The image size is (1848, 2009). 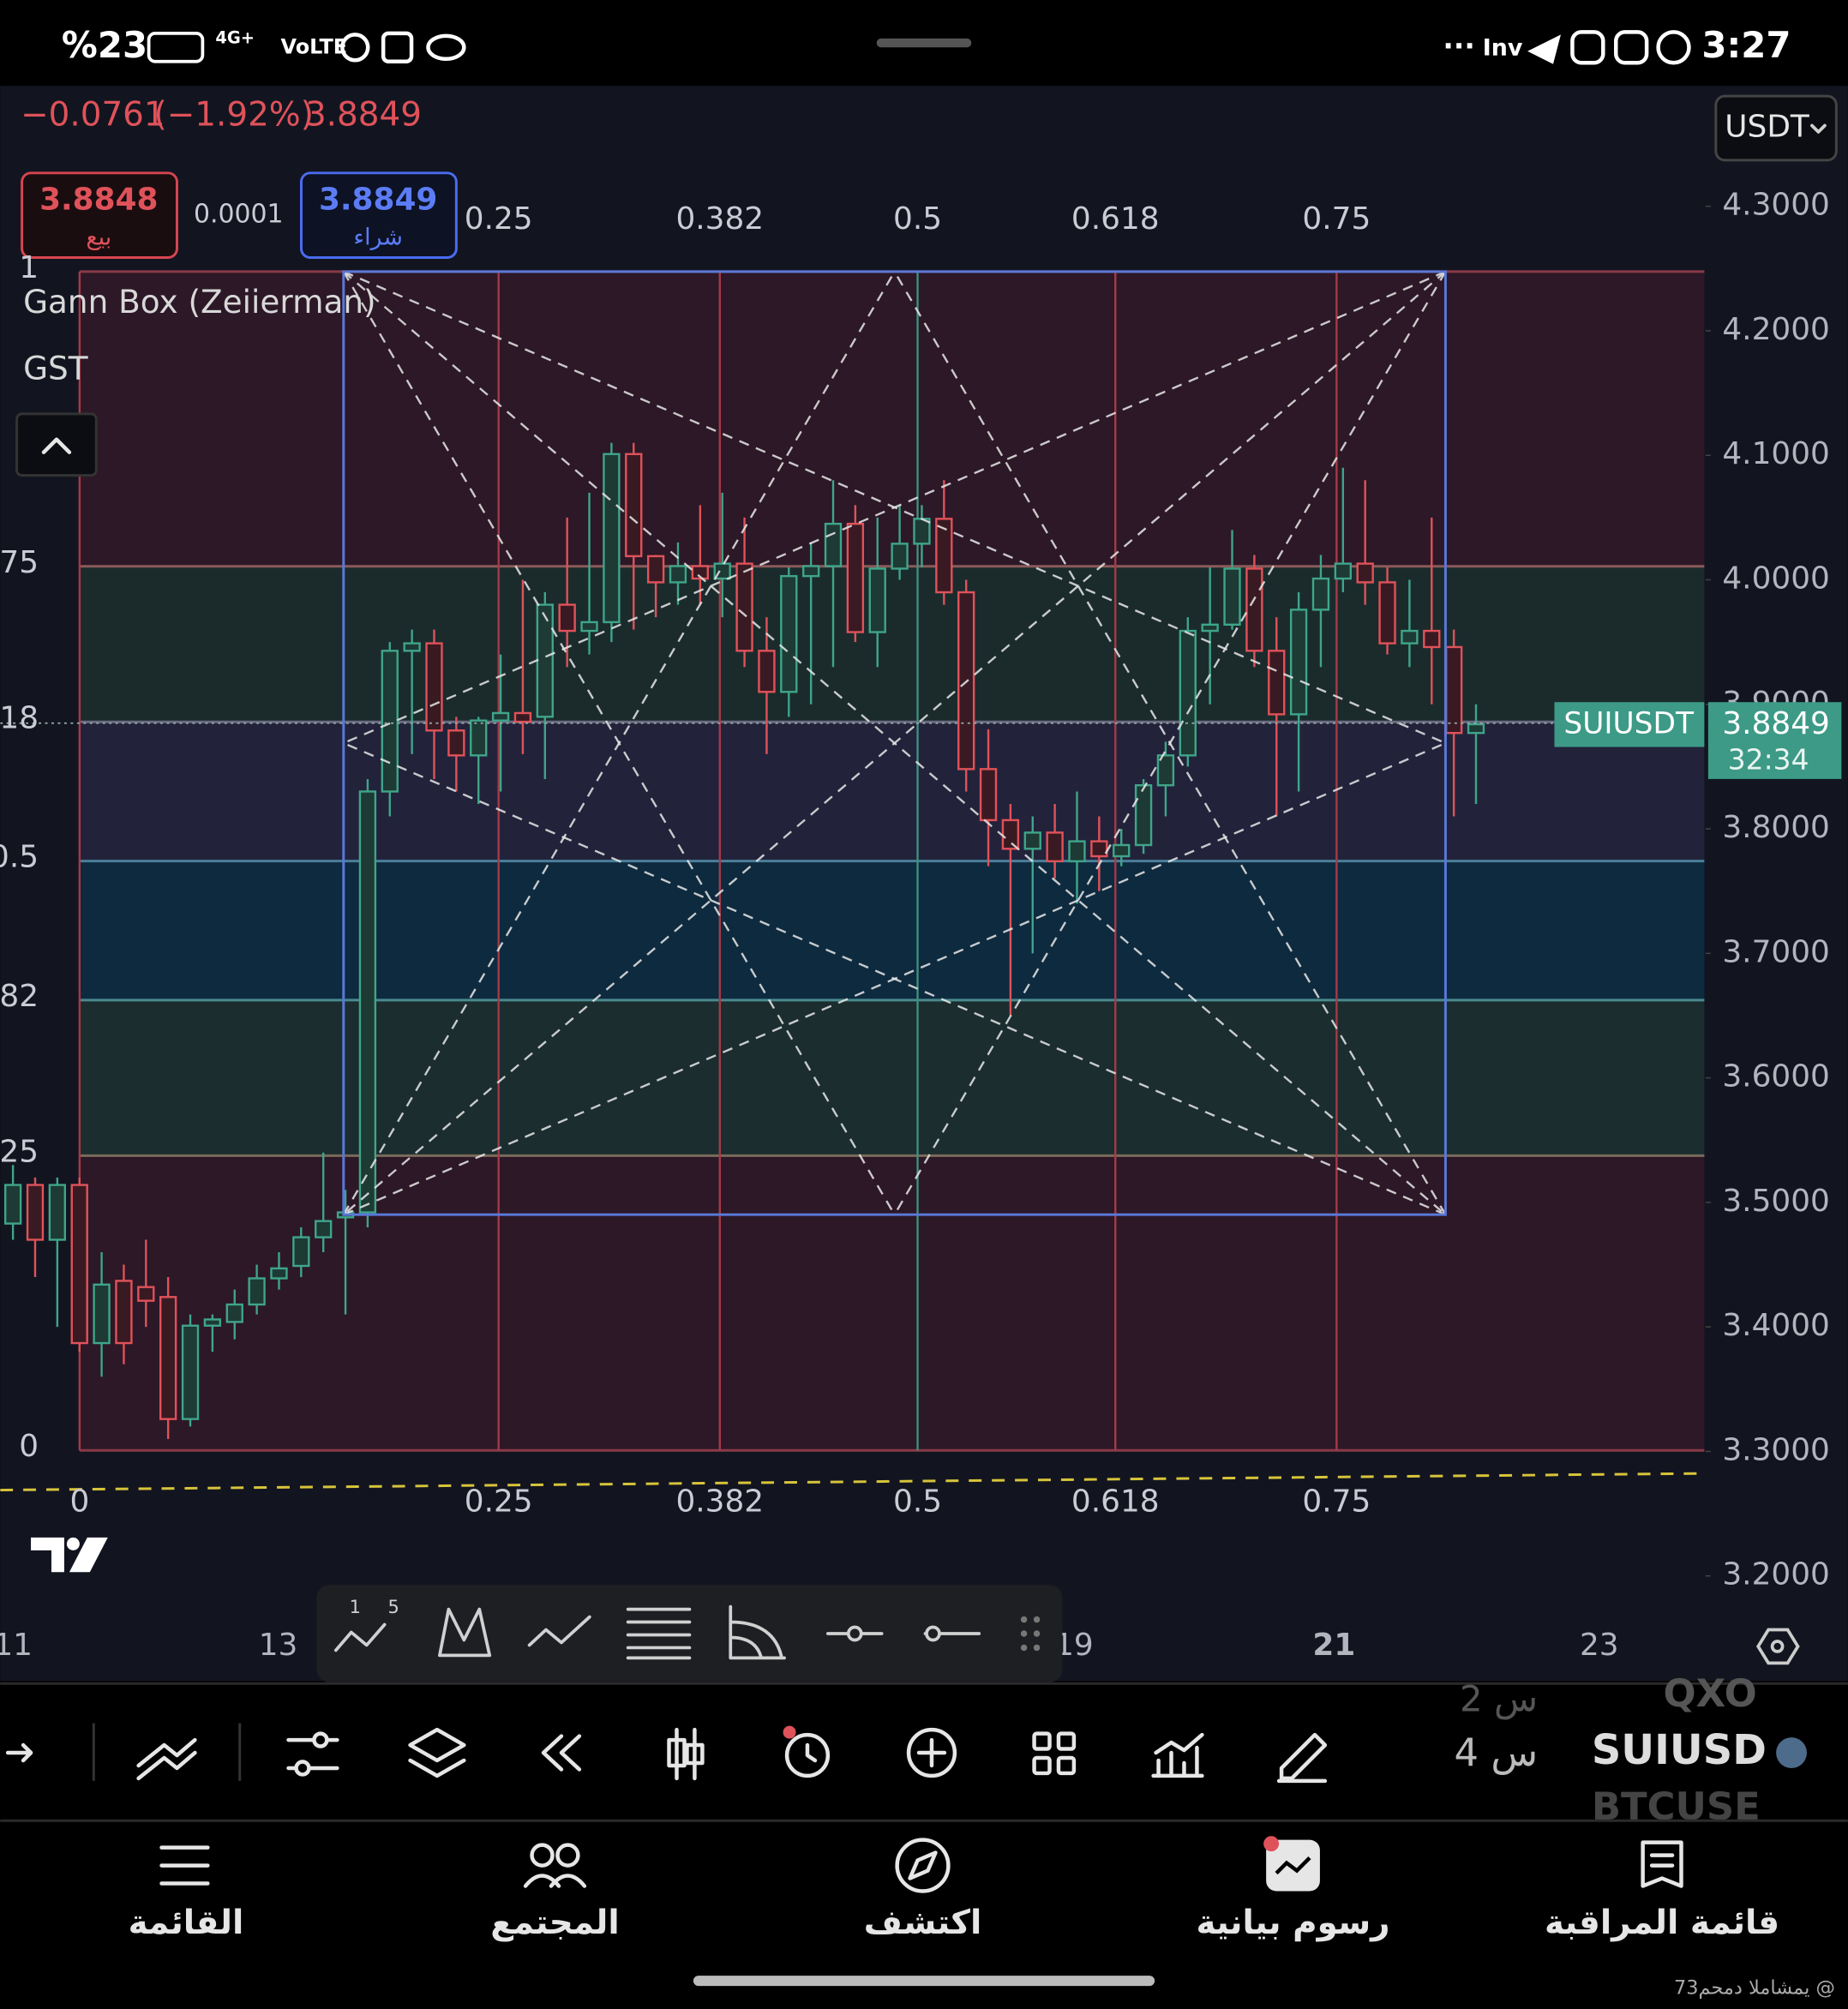 I want to click on battery: %23, so click(x=104, y=45).